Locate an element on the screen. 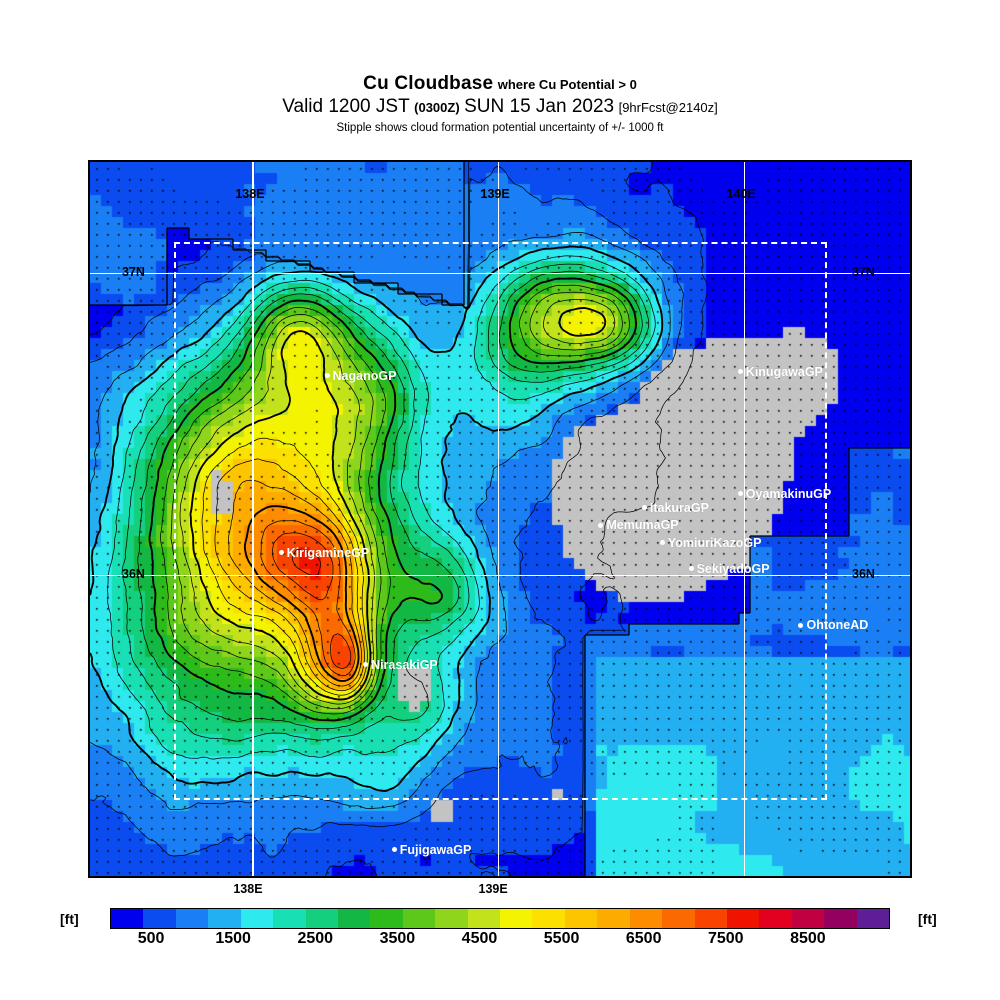 Image resolution: width=1000 pixels, height=1000 pixels. title-line-1: Cu Cloudbase where Cu Potential > 0 is located at coordinates (500, 84).